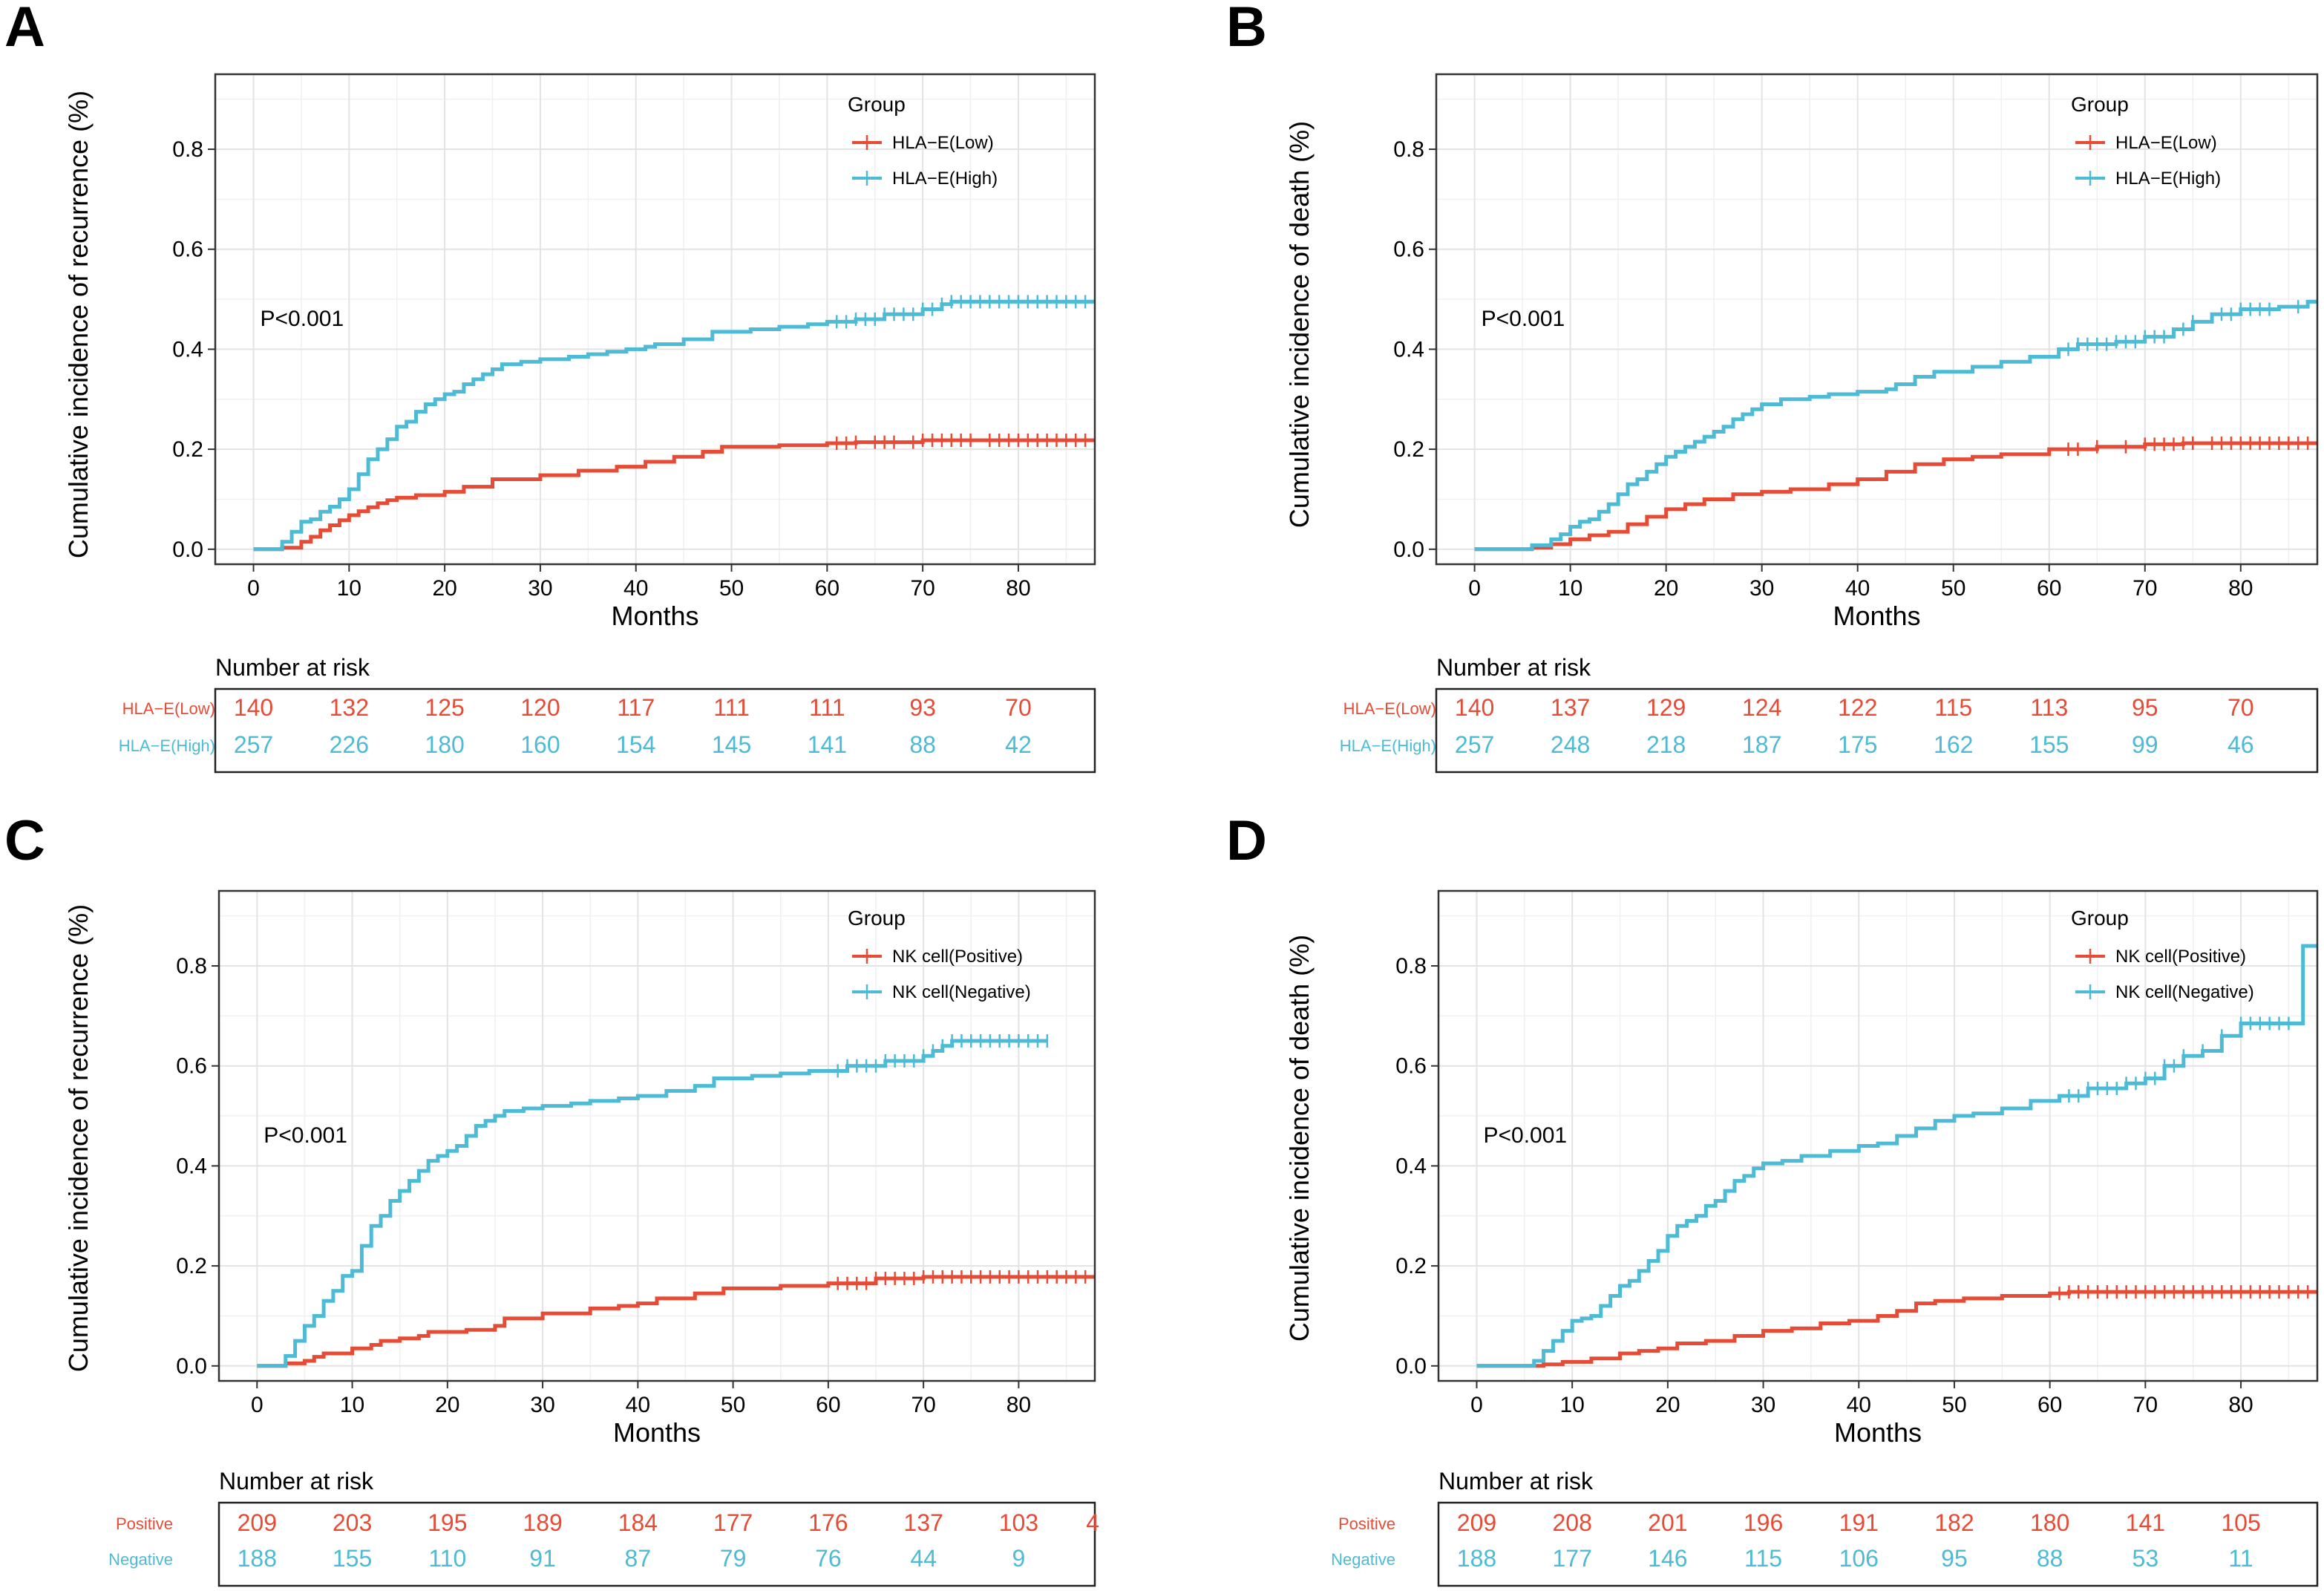 The image size is (2324, 1591). What do you see at coordinates (1859, 1558) in the screenshot?
I see `risk-number: 106` at bounding box center [1859, 1558].